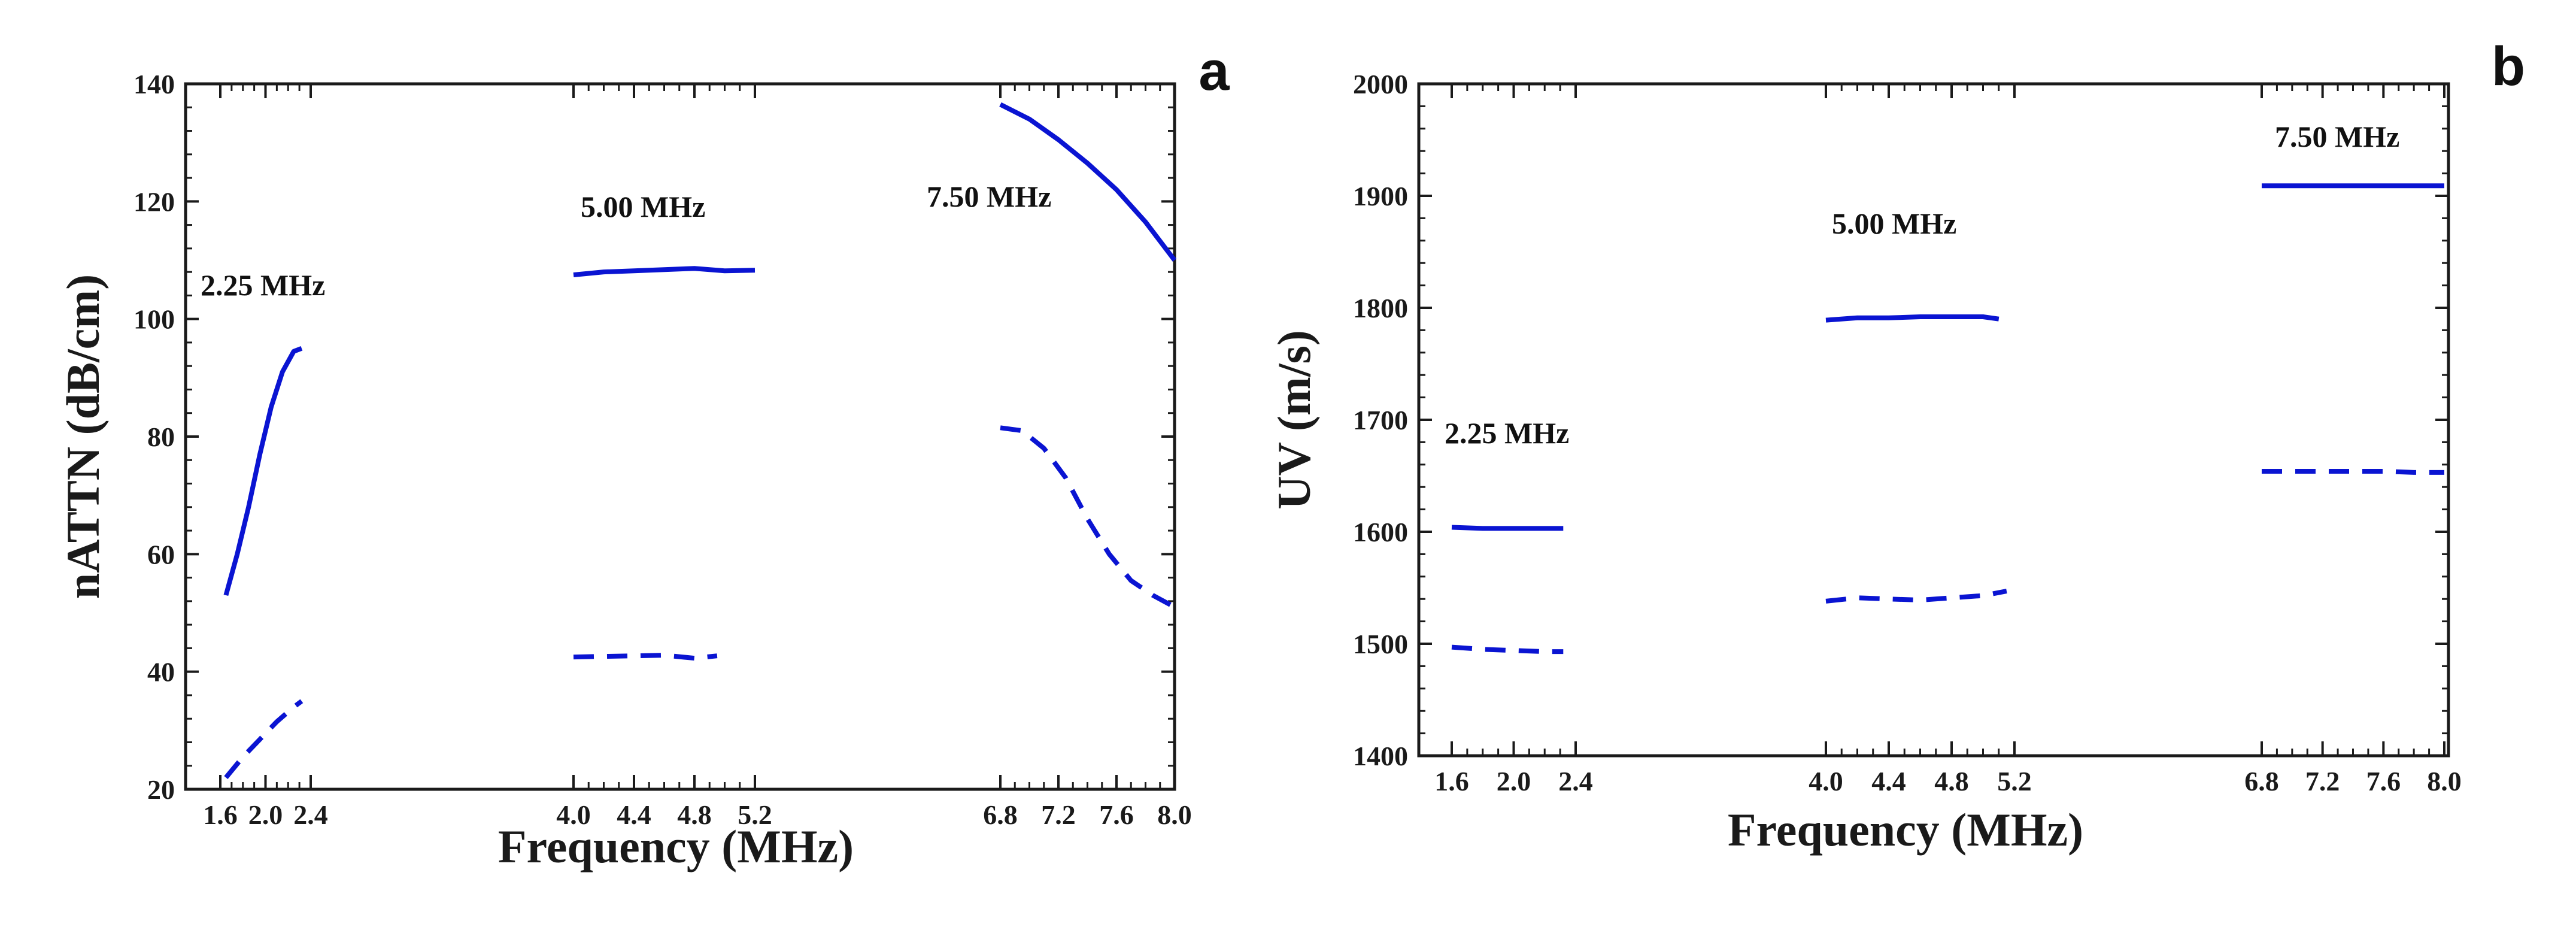  Describe the element at coordinates (1380, 308) in the screenshot. I see `y-tick-label: 1800` at that location.